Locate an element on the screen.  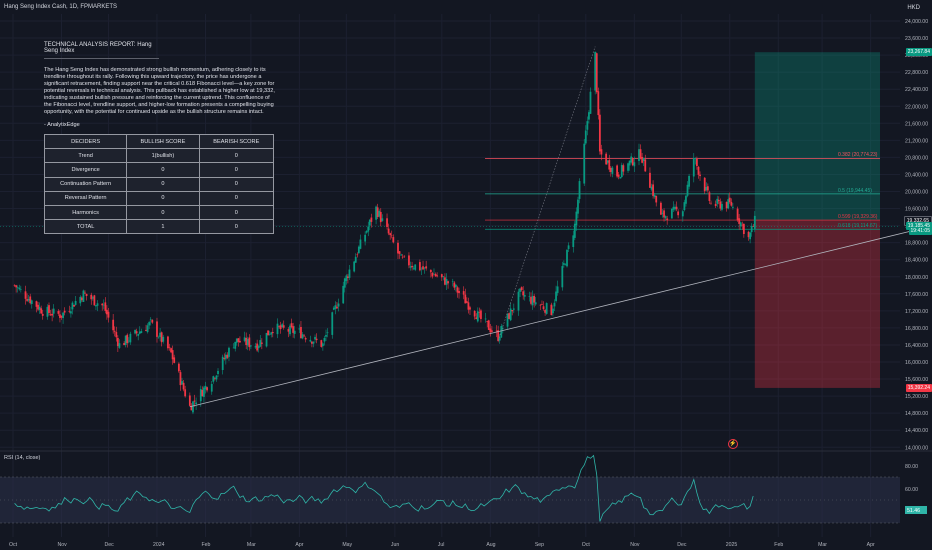
y-tick-label: 22,800.00 is located at coordinates (916, 73).